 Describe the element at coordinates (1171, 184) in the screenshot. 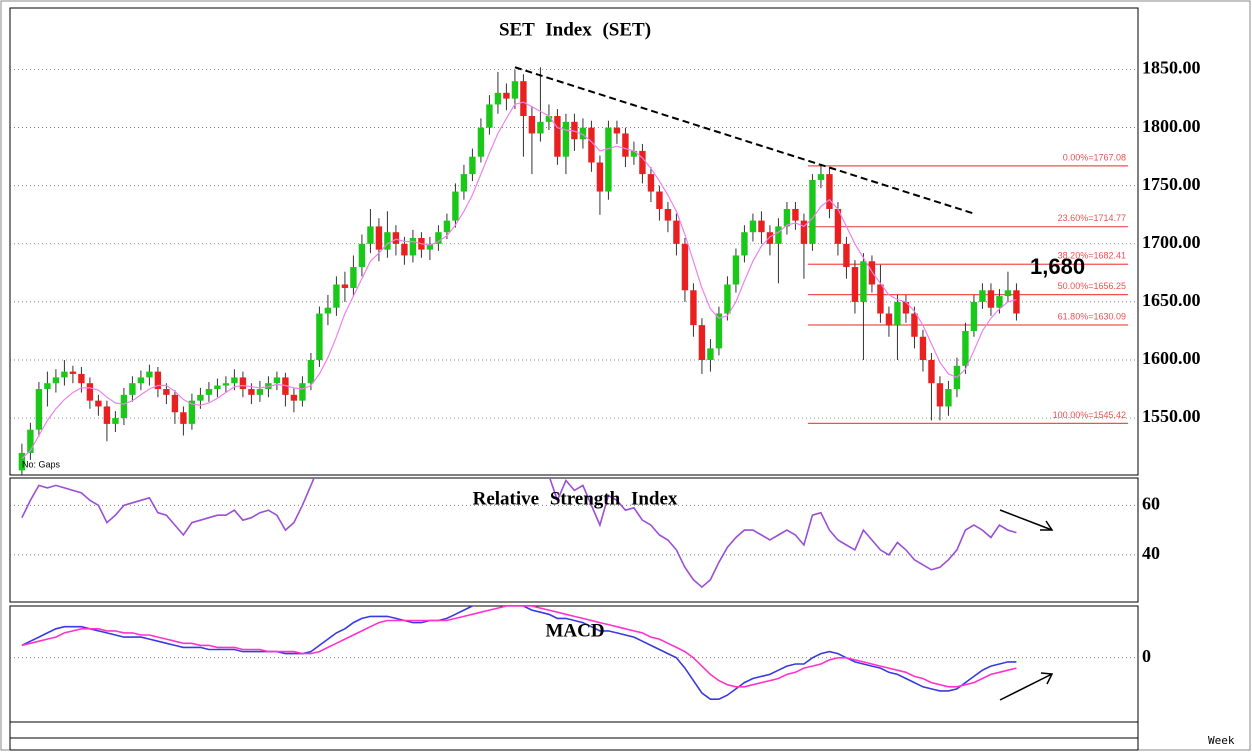

I see `y-tick-label: 1750.00` at that location.